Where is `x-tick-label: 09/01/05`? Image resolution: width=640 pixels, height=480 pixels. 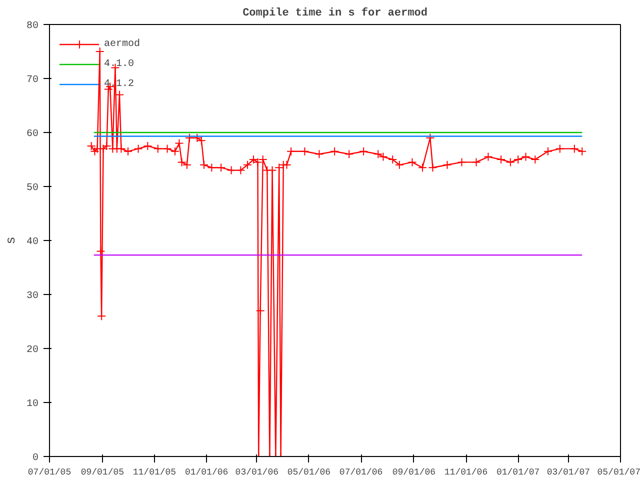
x-tick-label: 09/01/05 is located at coordinates (102, 473).